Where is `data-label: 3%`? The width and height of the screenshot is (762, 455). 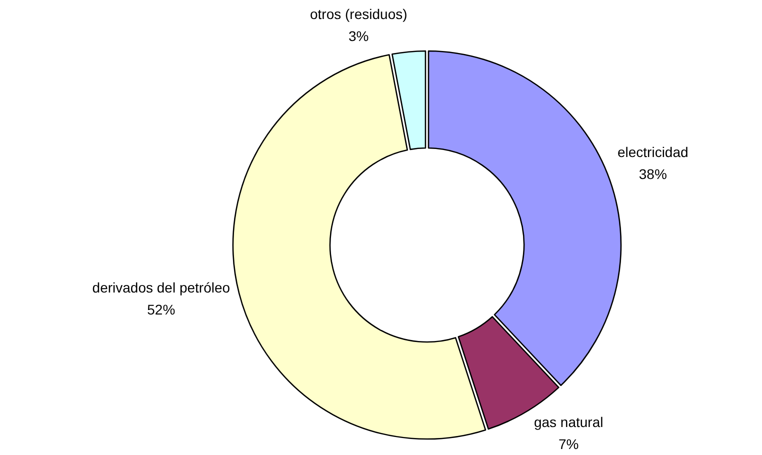
data-label: 3% is located at coordinates (358, 36).